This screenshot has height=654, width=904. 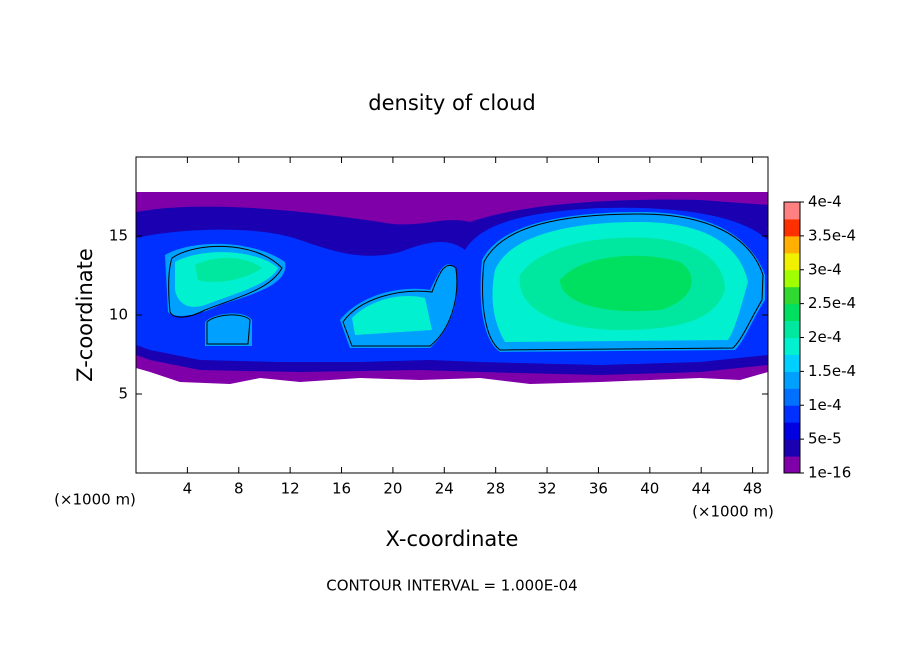 I want to click on x-tick-label: 20, so click(x=392, y=489).